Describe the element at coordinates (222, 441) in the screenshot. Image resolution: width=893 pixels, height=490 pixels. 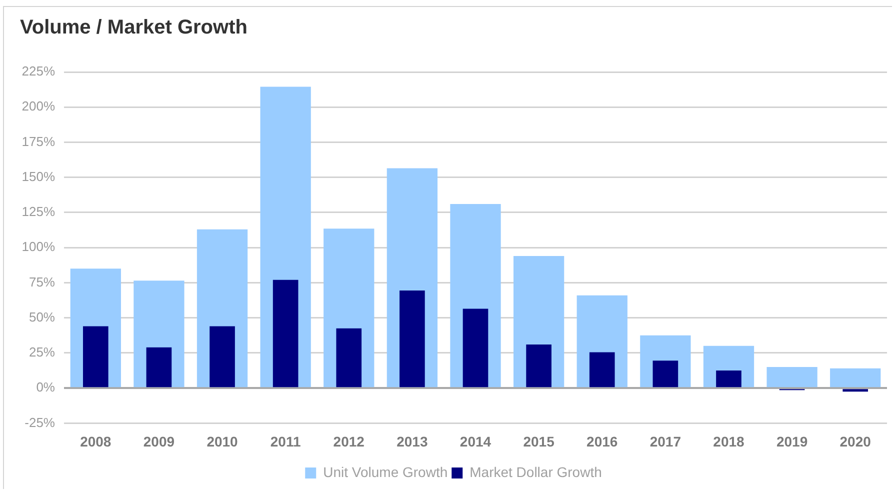
I see `x-tick-label: 2010` at that location.